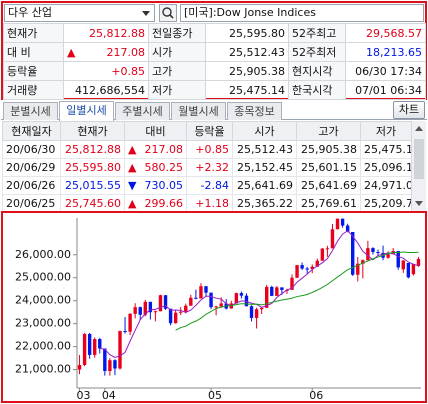  I want to click on change: ▲ 299.66, so click(155, 203).